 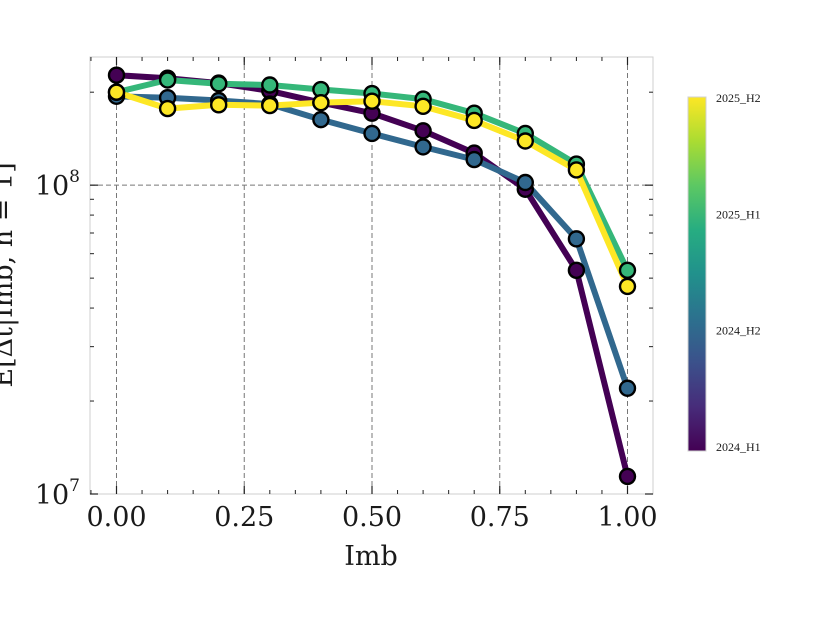 What do you see at coordinates (738, 214) in the screenshot?
I see `colorbar-label: 2025_H1` at bounding box center [738, 214].